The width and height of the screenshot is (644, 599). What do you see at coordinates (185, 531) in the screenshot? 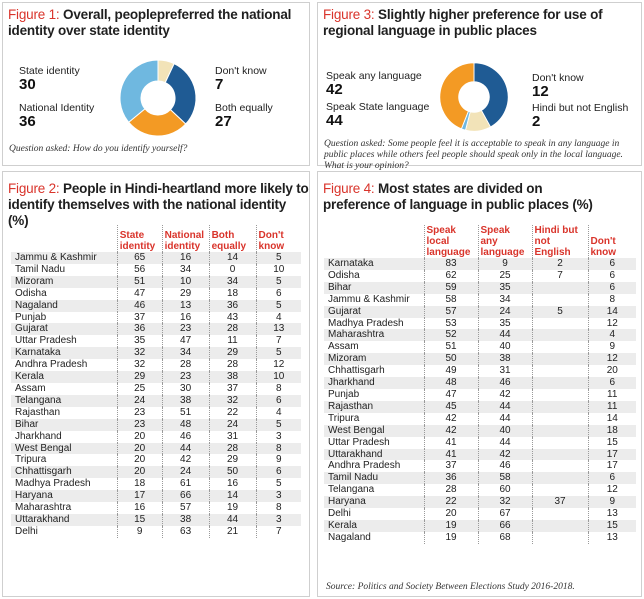
I see `fig2-value-cell: 63` at bounding box center [185, 531].